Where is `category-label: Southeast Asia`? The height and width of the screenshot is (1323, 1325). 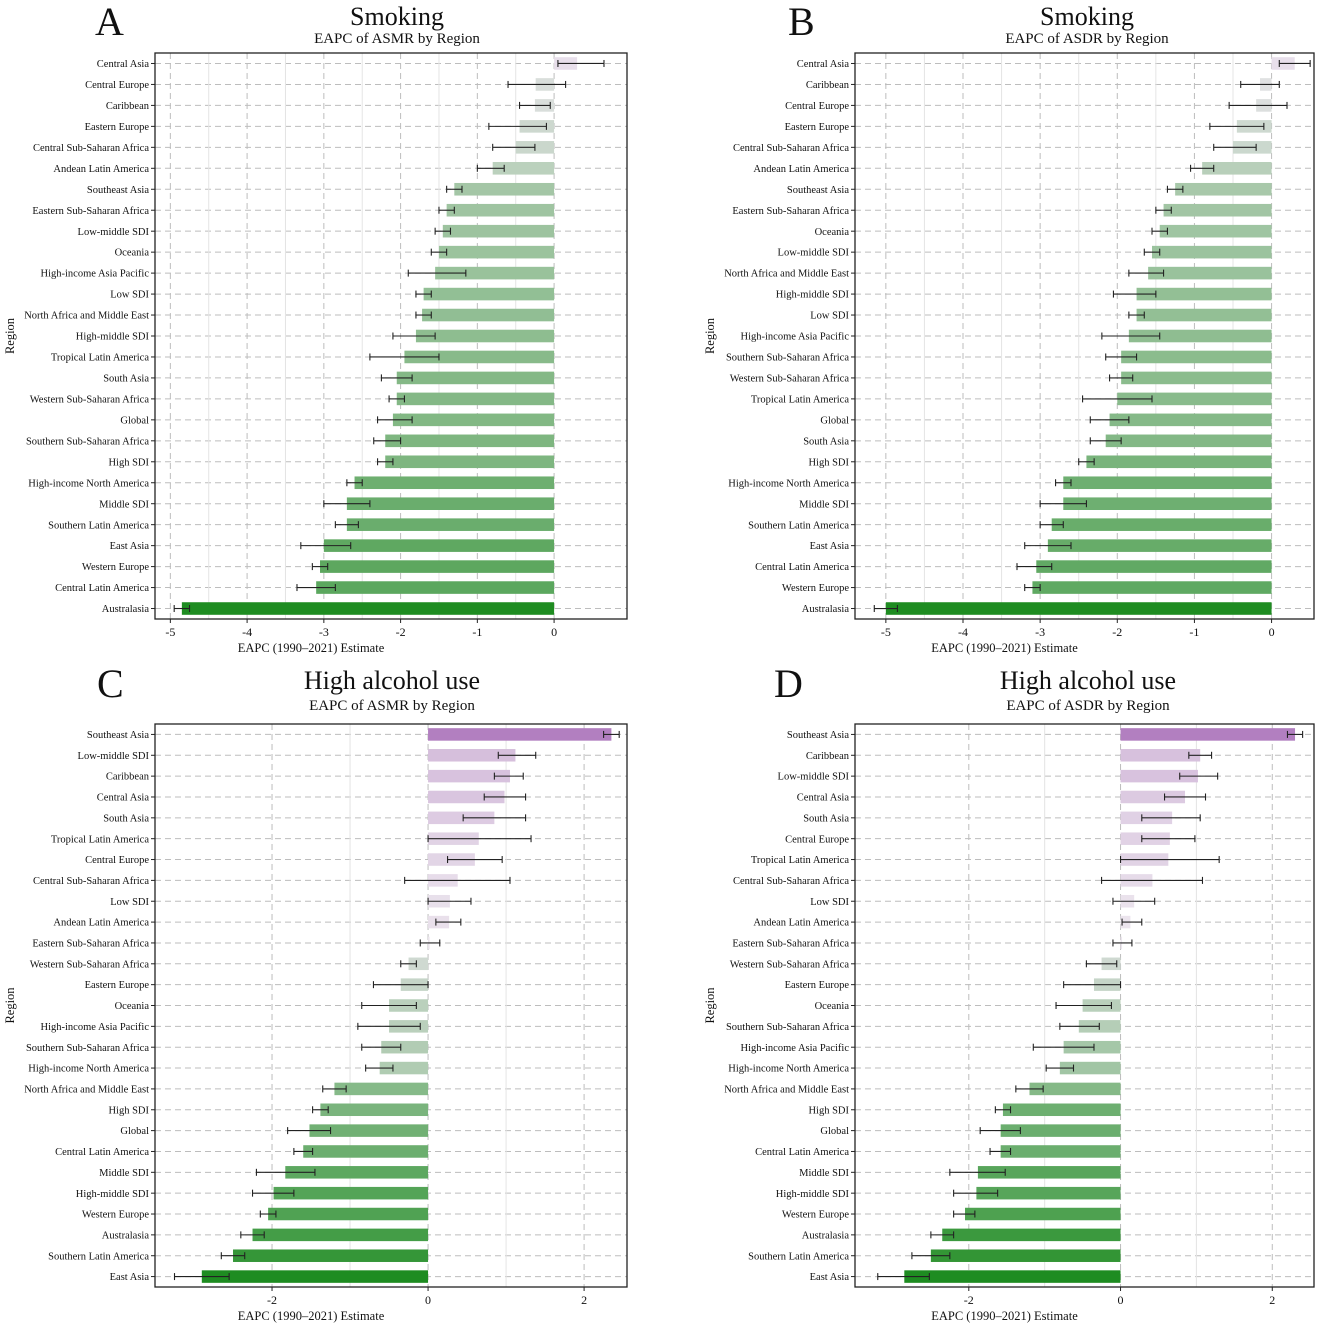 category-label: Southeast Asia is located at coordinates (118, 735).